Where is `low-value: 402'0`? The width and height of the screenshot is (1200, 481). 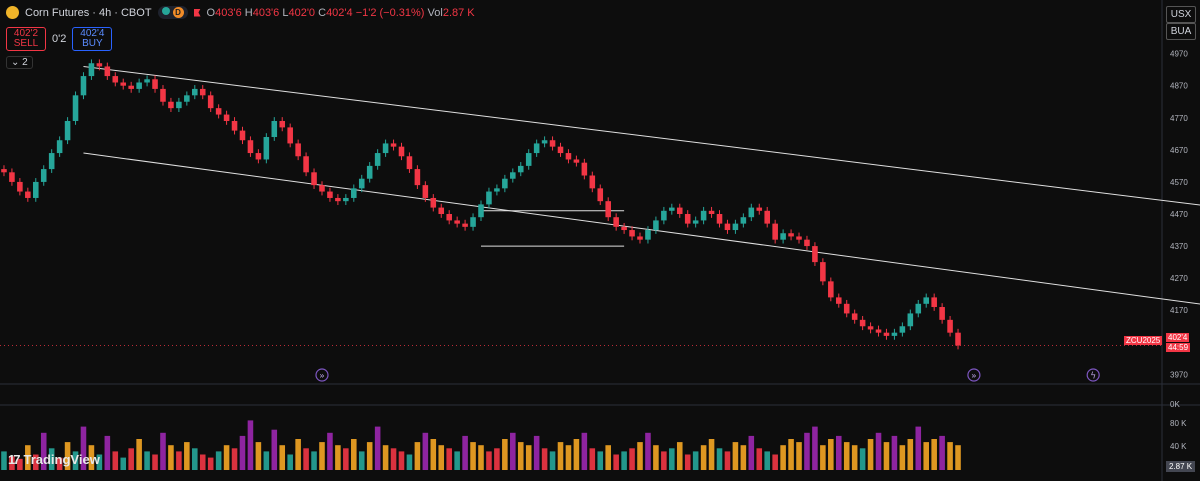
low-value: 402'0 is located at coordinates (302, 12).